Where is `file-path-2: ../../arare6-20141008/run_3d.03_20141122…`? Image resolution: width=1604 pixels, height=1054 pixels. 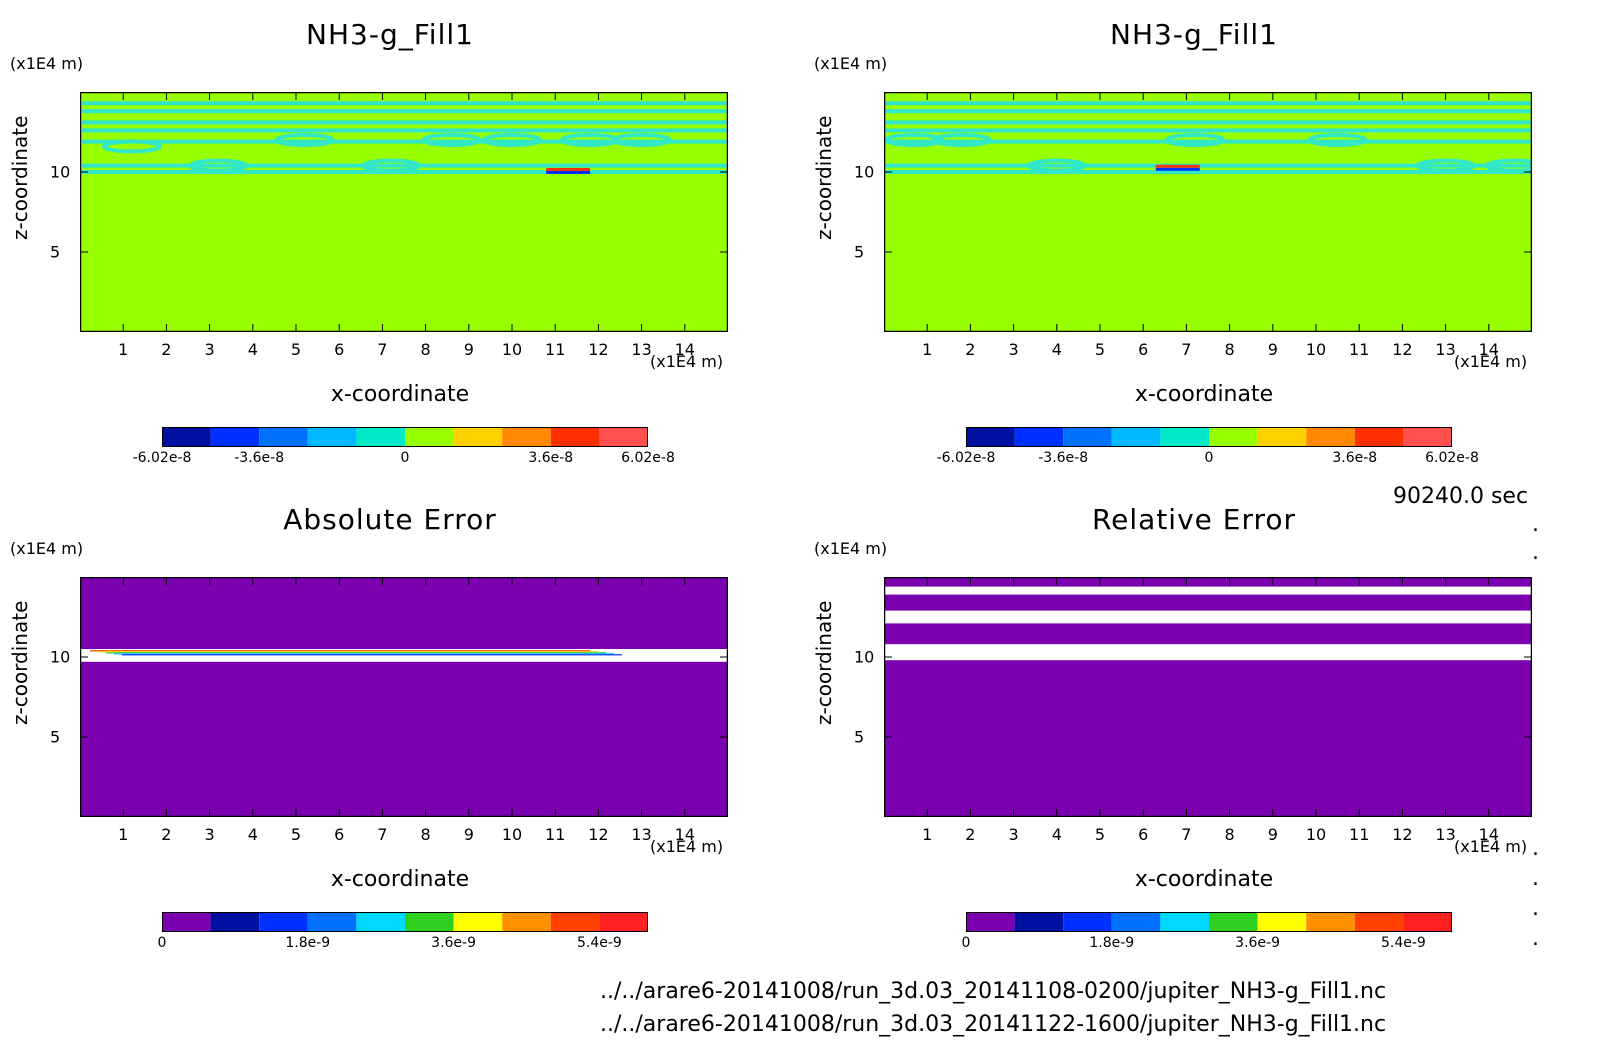 file-path-2: ../../arare6-20141008/run_3d.03_20141122… is located at coordinates (993, 1024).